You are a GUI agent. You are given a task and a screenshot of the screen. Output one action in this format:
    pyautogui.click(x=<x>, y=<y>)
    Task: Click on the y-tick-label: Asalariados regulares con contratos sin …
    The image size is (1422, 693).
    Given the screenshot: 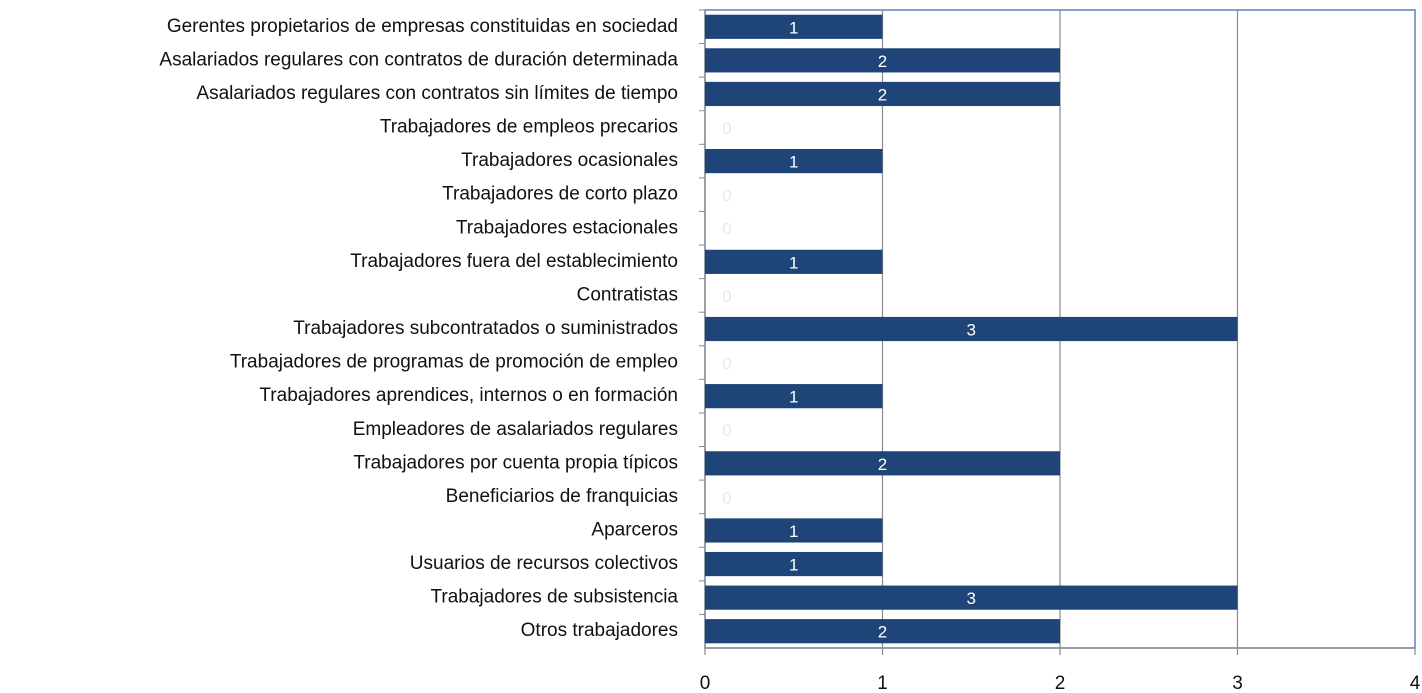 What is the action you would take?
    pyautogui.click(x=437, y=93)
    